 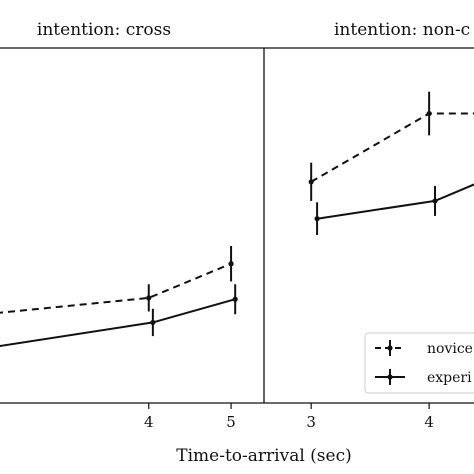 I want to click on legend-entry-novice: novice, so click(x=424, y=348).